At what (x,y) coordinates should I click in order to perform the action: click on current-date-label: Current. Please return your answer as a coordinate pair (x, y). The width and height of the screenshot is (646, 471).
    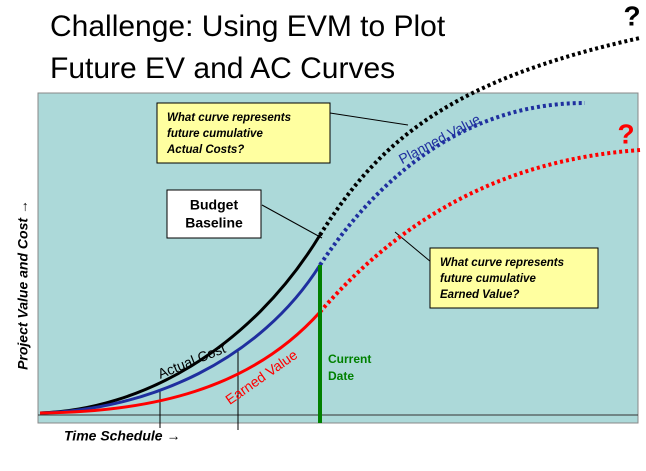
    Looking at the image, I should click on (349, 359).